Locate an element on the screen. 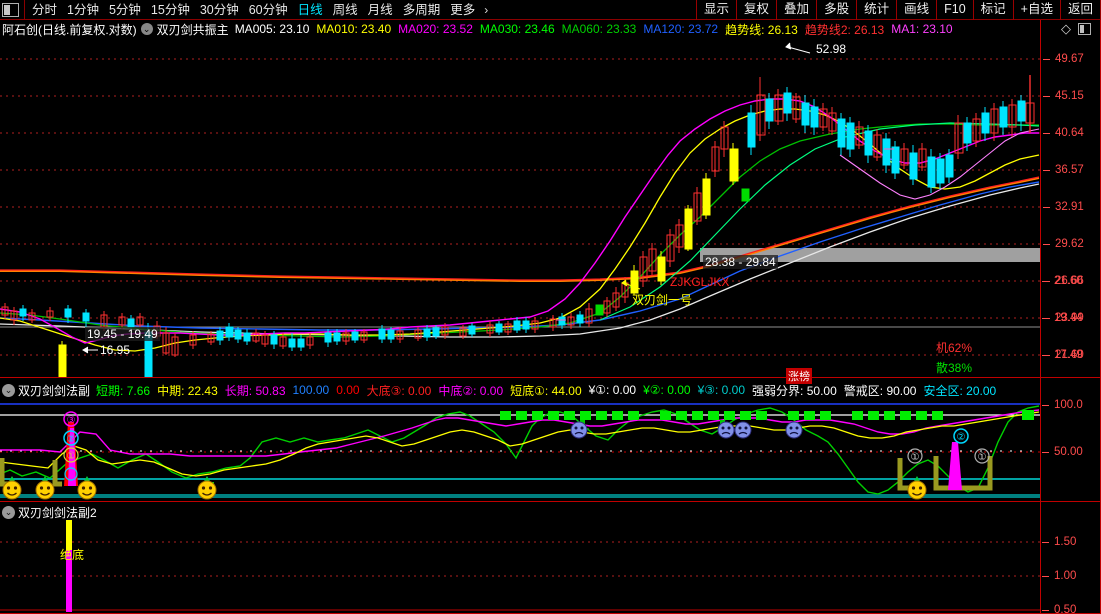 This screenshot has width=1101, height=614. field-red: 0.00 is located at coordinates (348, 390).